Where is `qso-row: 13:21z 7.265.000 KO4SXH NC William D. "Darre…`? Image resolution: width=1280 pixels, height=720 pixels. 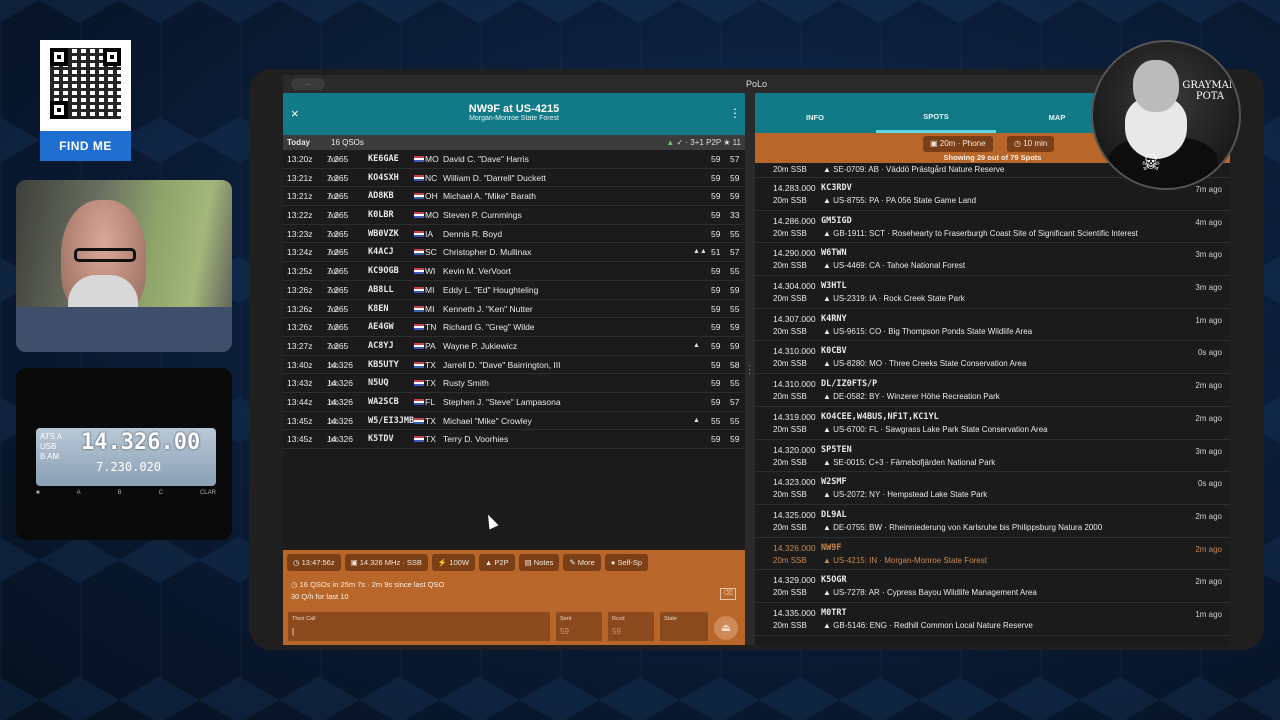
qso-row: 13:21z 7.265.000 KO4SXH NC William D. "Darre… is located at coordinates (514, 178).